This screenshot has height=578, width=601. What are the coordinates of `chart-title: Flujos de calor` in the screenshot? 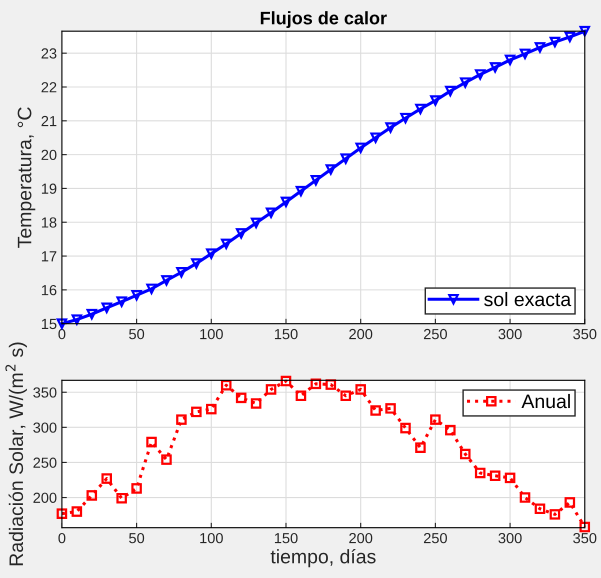 It's located at (323, 19).